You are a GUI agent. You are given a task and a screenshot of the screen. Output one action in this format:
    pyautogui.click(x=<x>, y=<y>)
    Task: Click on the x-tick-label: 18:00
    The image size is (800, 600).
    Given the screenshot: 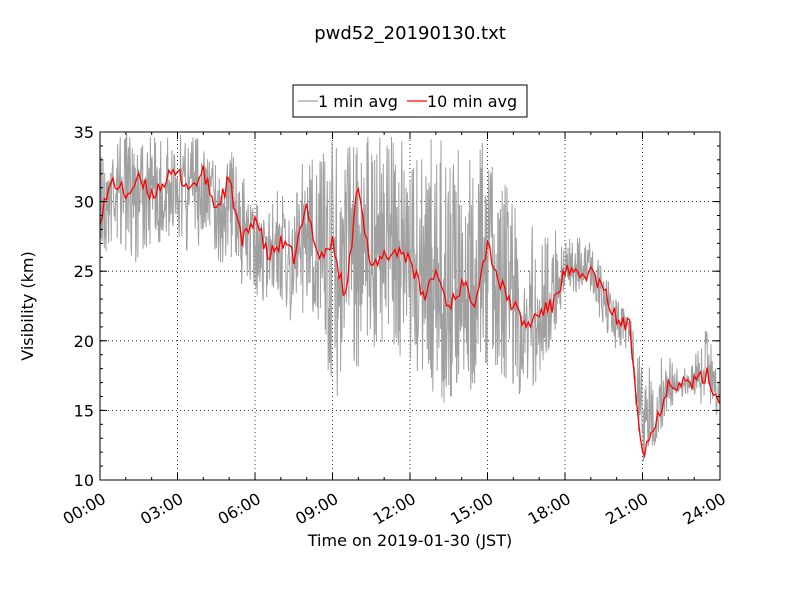 What is the action you would take?
    pyautogui.click(x=549, y=509)
    